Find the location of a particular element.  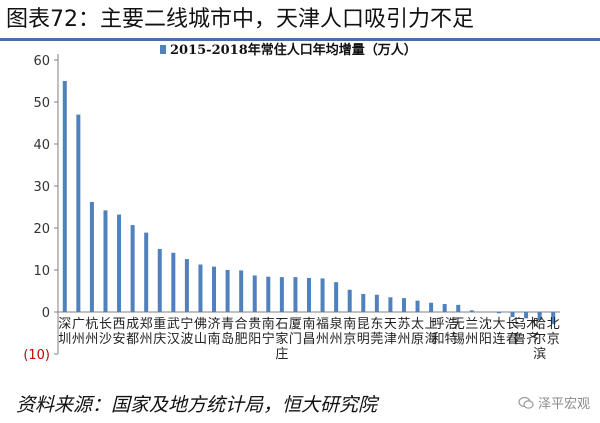

x-tick-label: 济南 is located at coordinates (214, 332).